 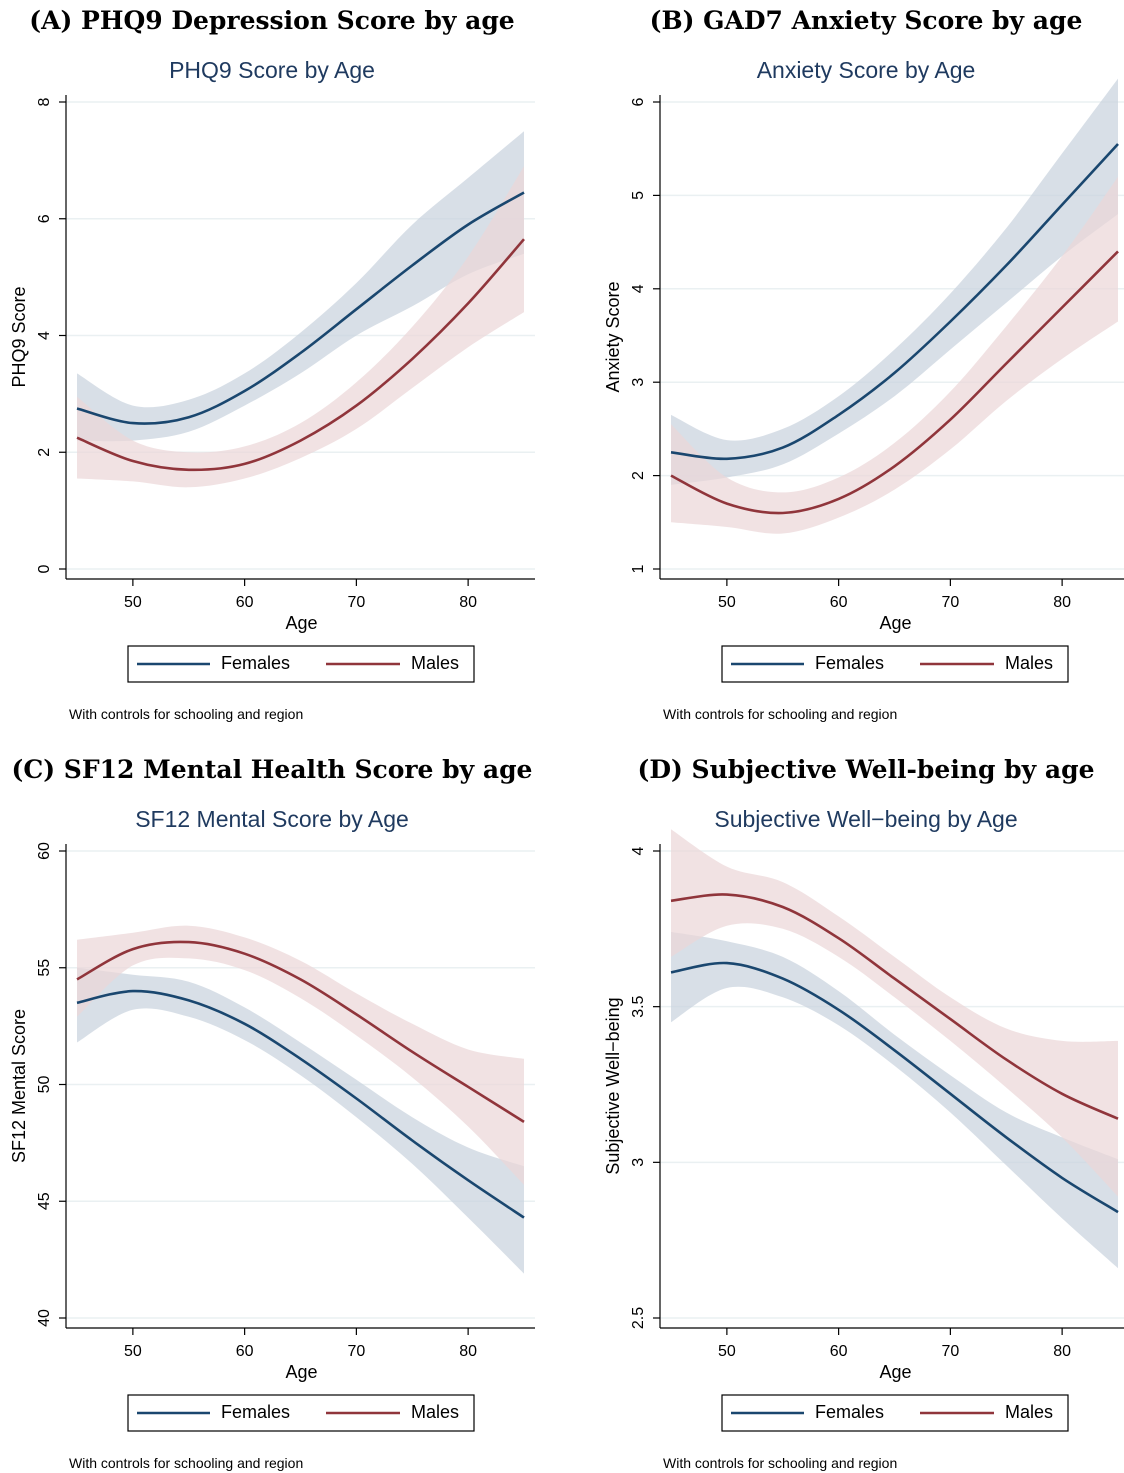 What do you see at coordinates (638, 1318) in the screenshot?
I see `y-tick-label: 2.5` at bounding box center [638, 1318].